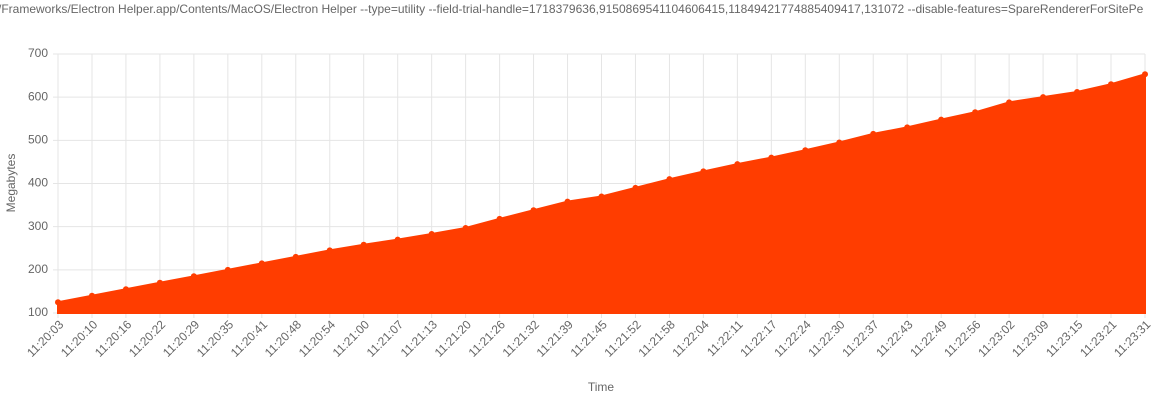 This screenshot has width=1152, height=400. Describe the element at coordinates (11, 183) in the screenshot. I see `y-axis-title: Megabytes` at that location.